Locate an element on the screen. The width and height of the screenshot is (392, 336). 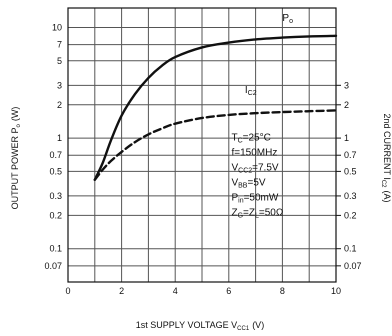
y-tick-label: 5 is located at coordinates (59, 61).